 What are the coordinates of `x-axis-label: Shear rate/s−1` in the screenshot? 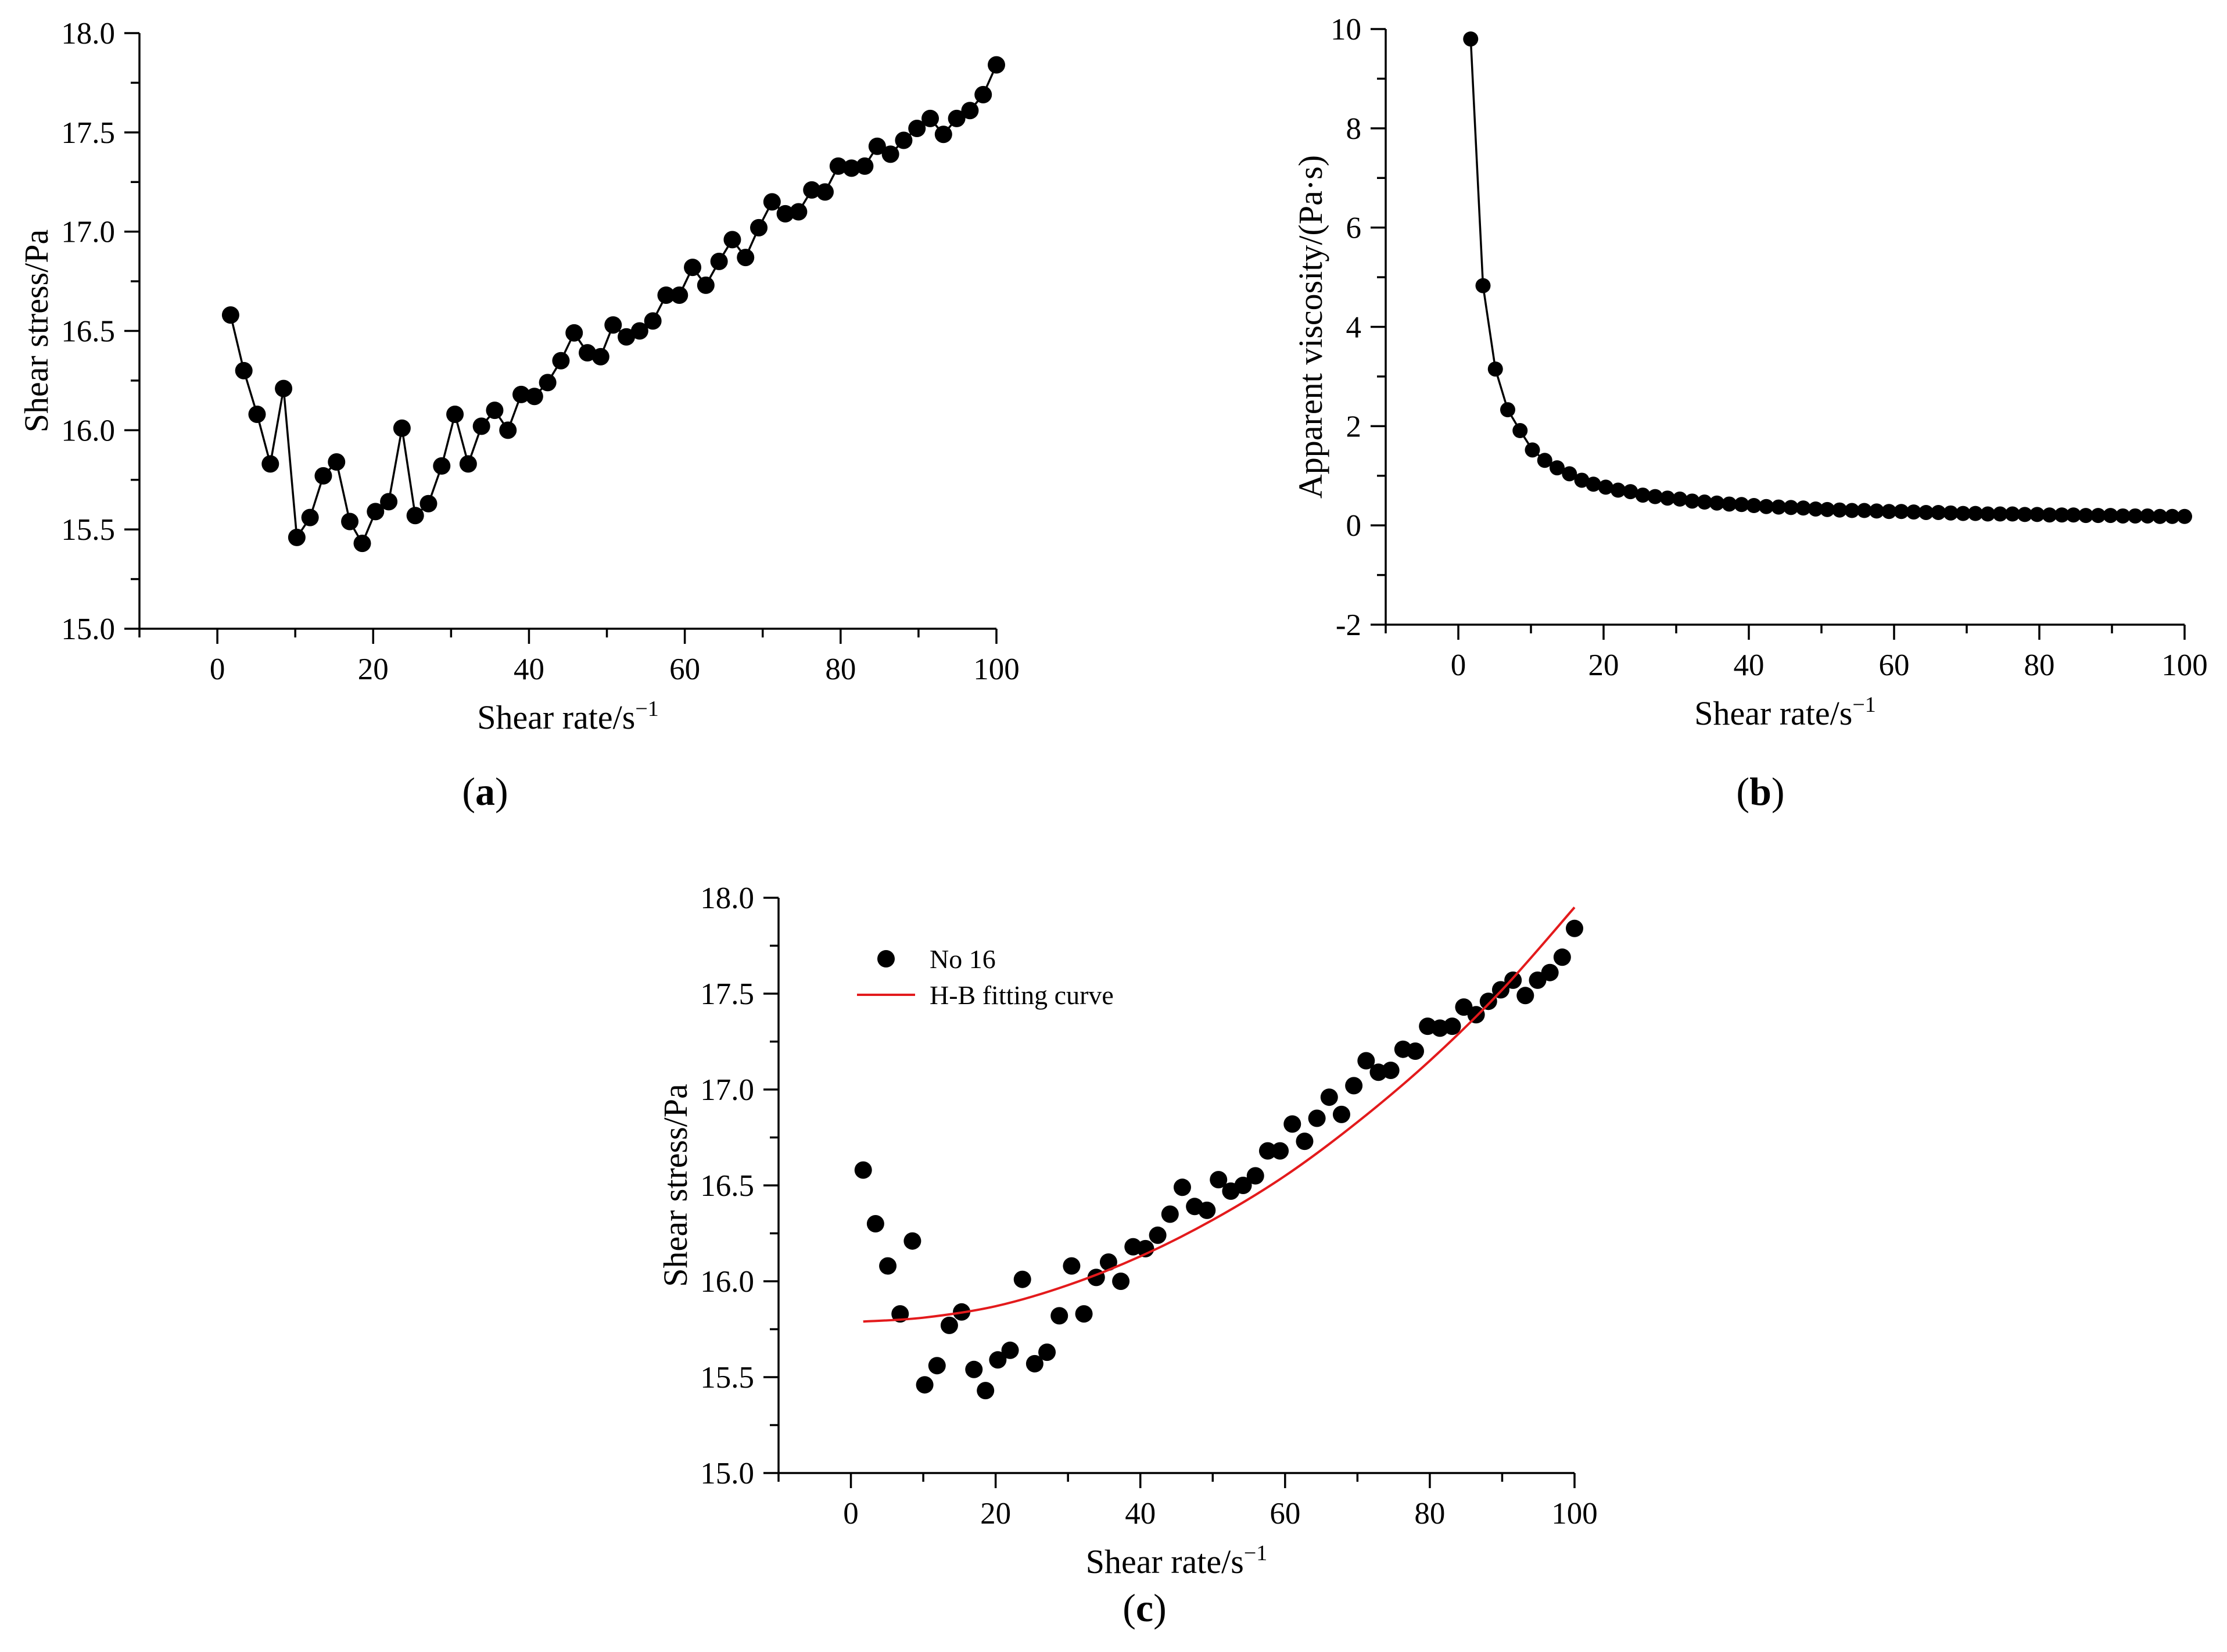 It's located at (1785, 712).